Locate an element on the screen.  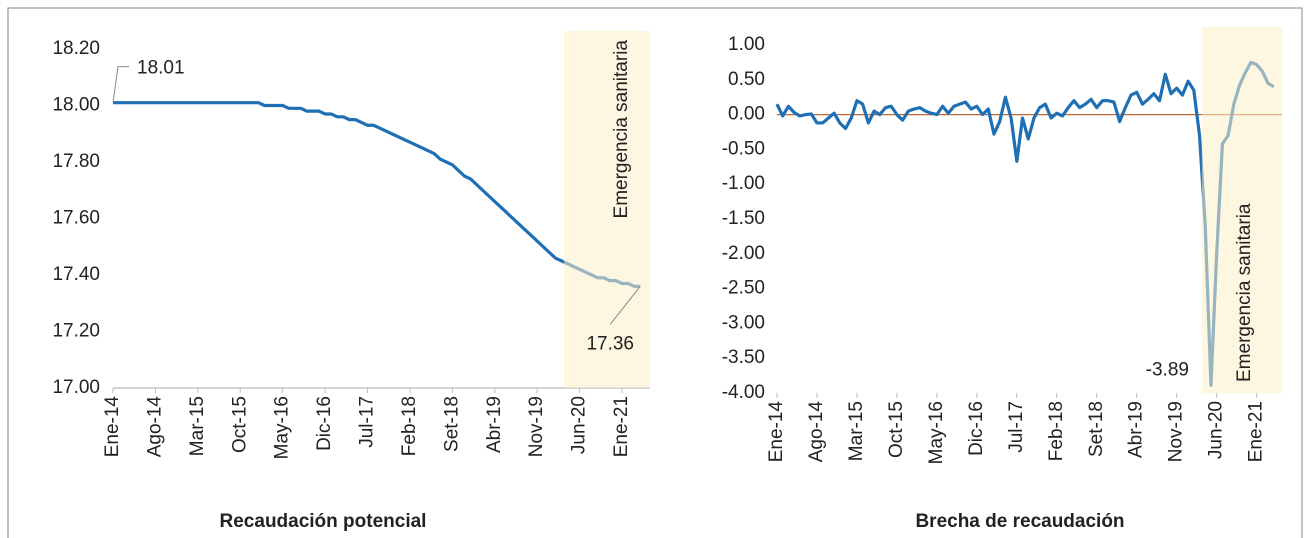
data-label: 17.36 is located at coordinates (610, 343).